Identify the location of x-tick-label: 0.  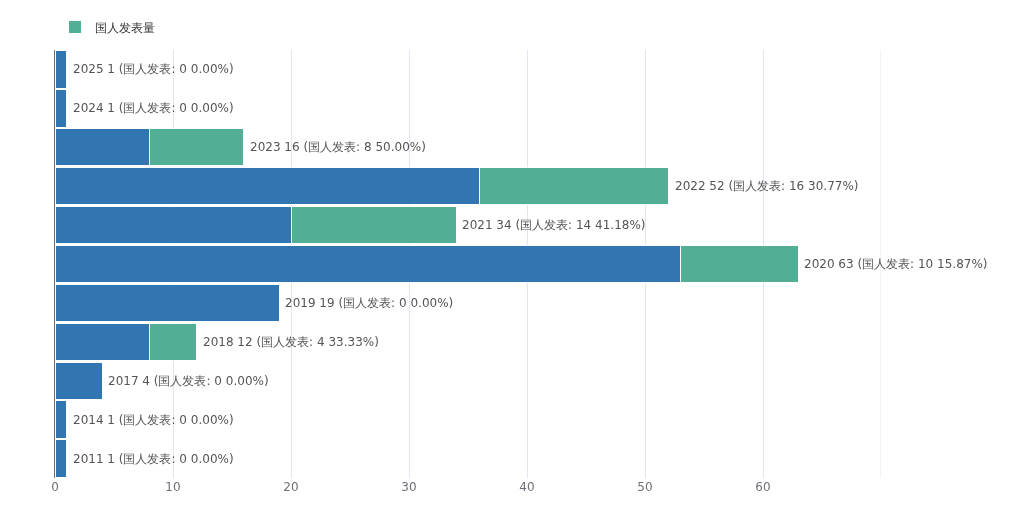
(55, 487).